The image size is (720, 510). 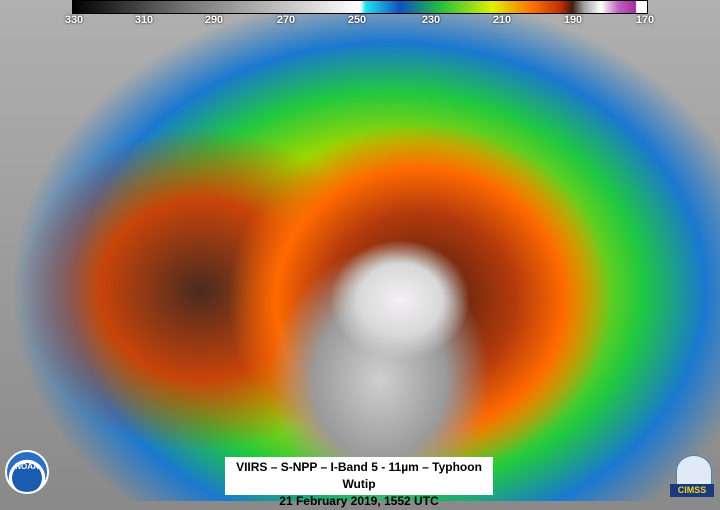 What do you see at coordinates (359, 501) in the screenshot?
I see `caption-date: 21 February 2019, 1552 UTC` at bounding box center [359, 501].